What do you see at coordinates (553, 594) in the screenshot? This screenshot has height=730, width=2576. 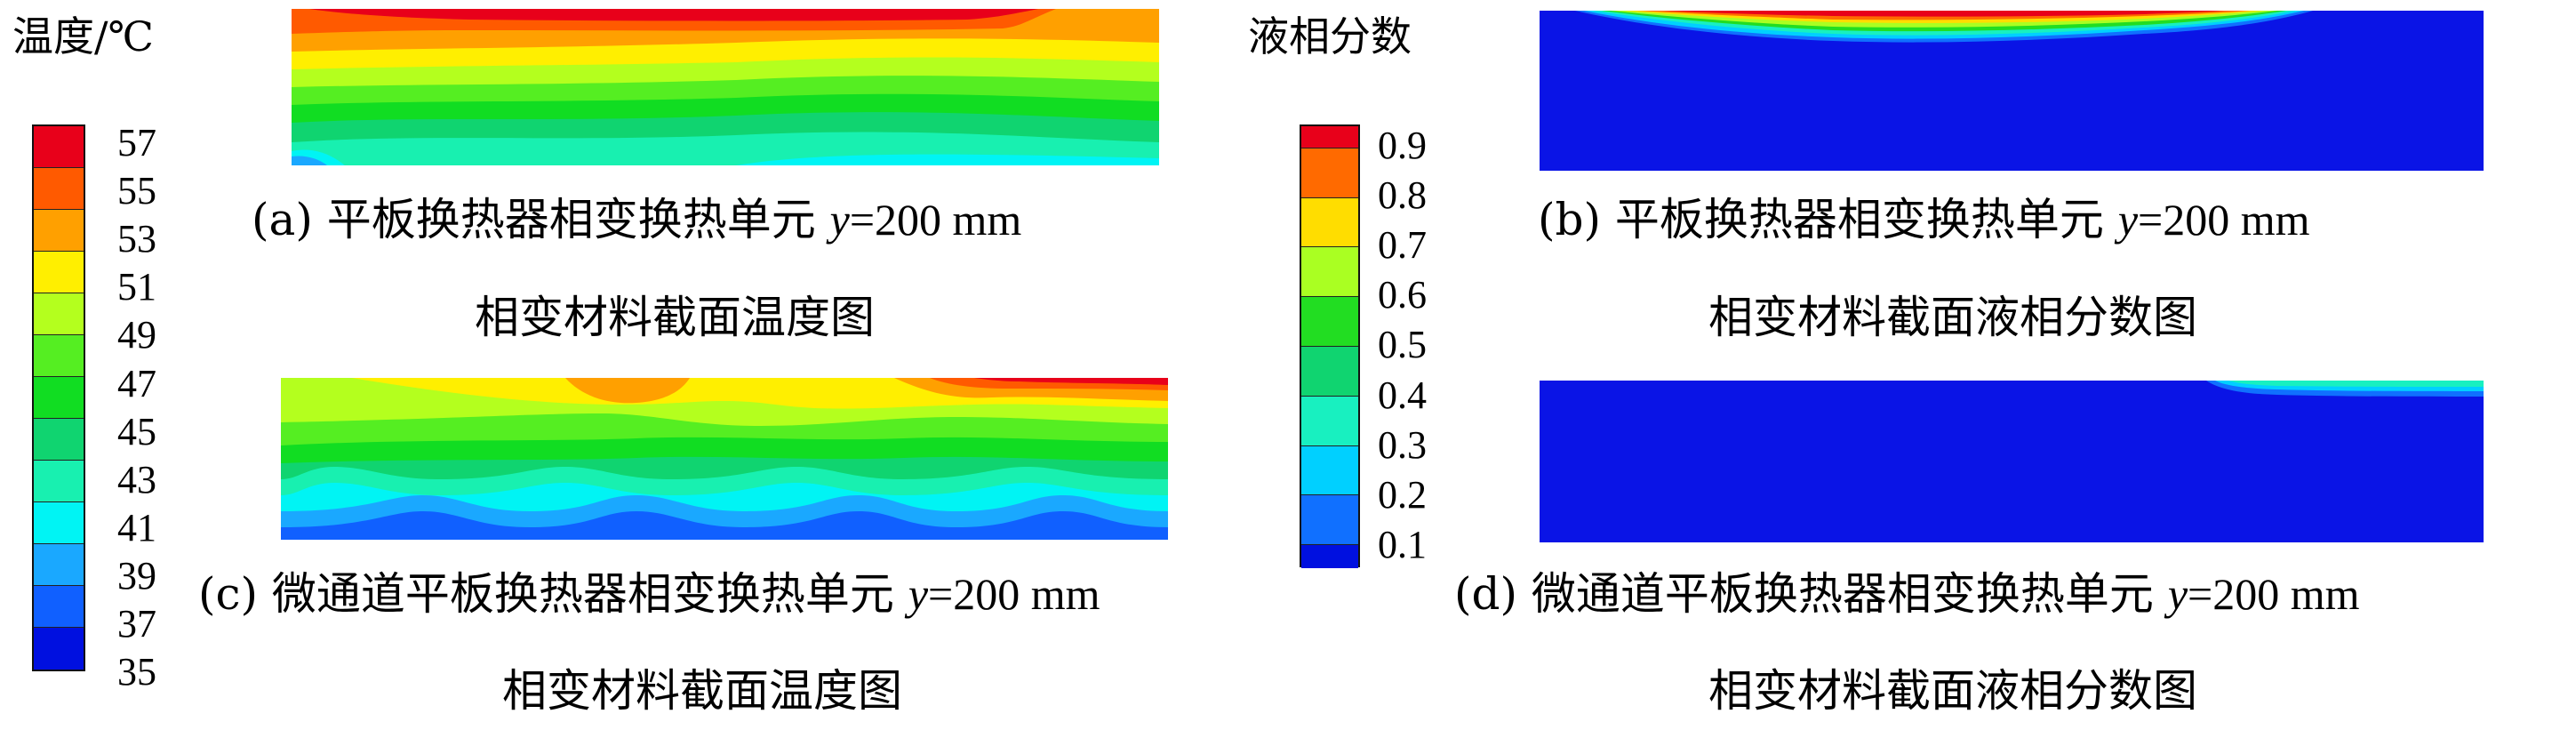 I see `panel-c-caption-prefix: (c) 微通道平板换热器相变换热单元` at bounding box center [553, 594].